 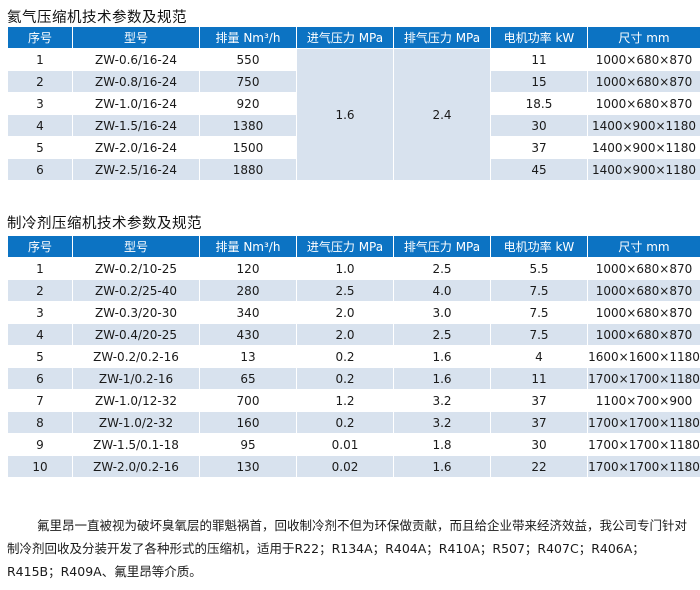 What do you see at coordinates (539, 466) in the screenshot?
I see `cell-power: 22` at bounding box center [539, 466].